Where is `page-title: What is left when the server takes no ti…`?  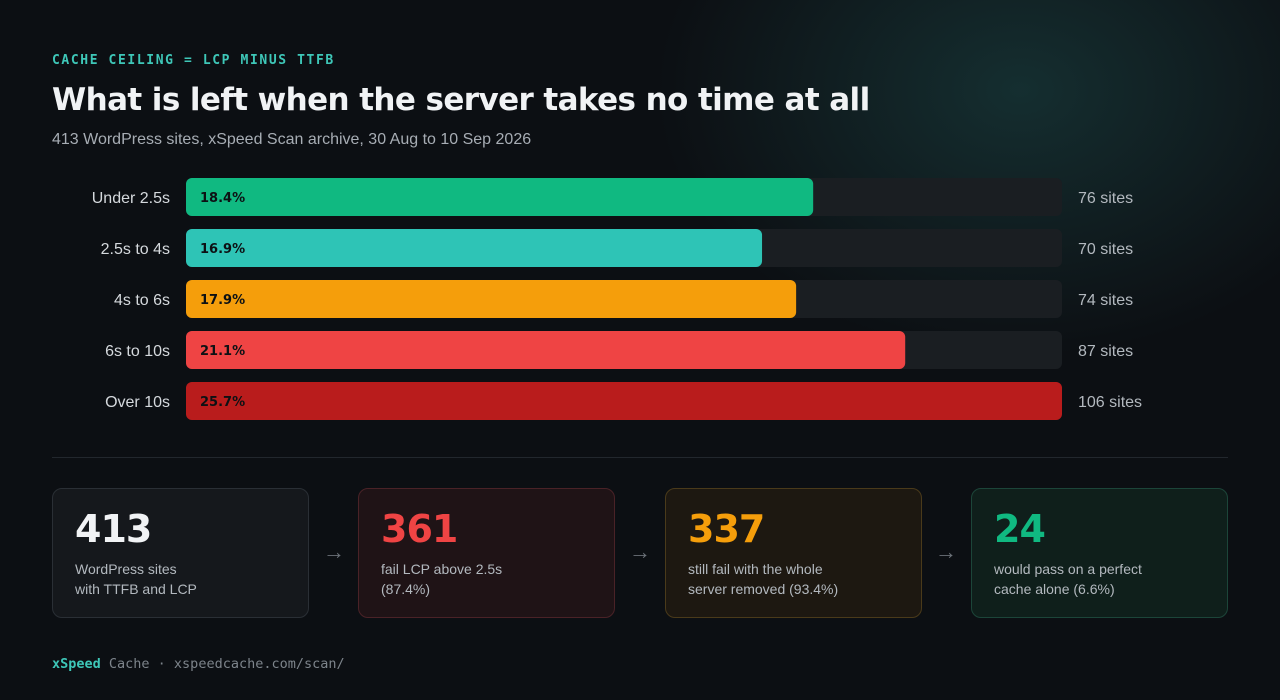 page-title: What is left when the server takes no ti… is located at coordinates (461, 100).